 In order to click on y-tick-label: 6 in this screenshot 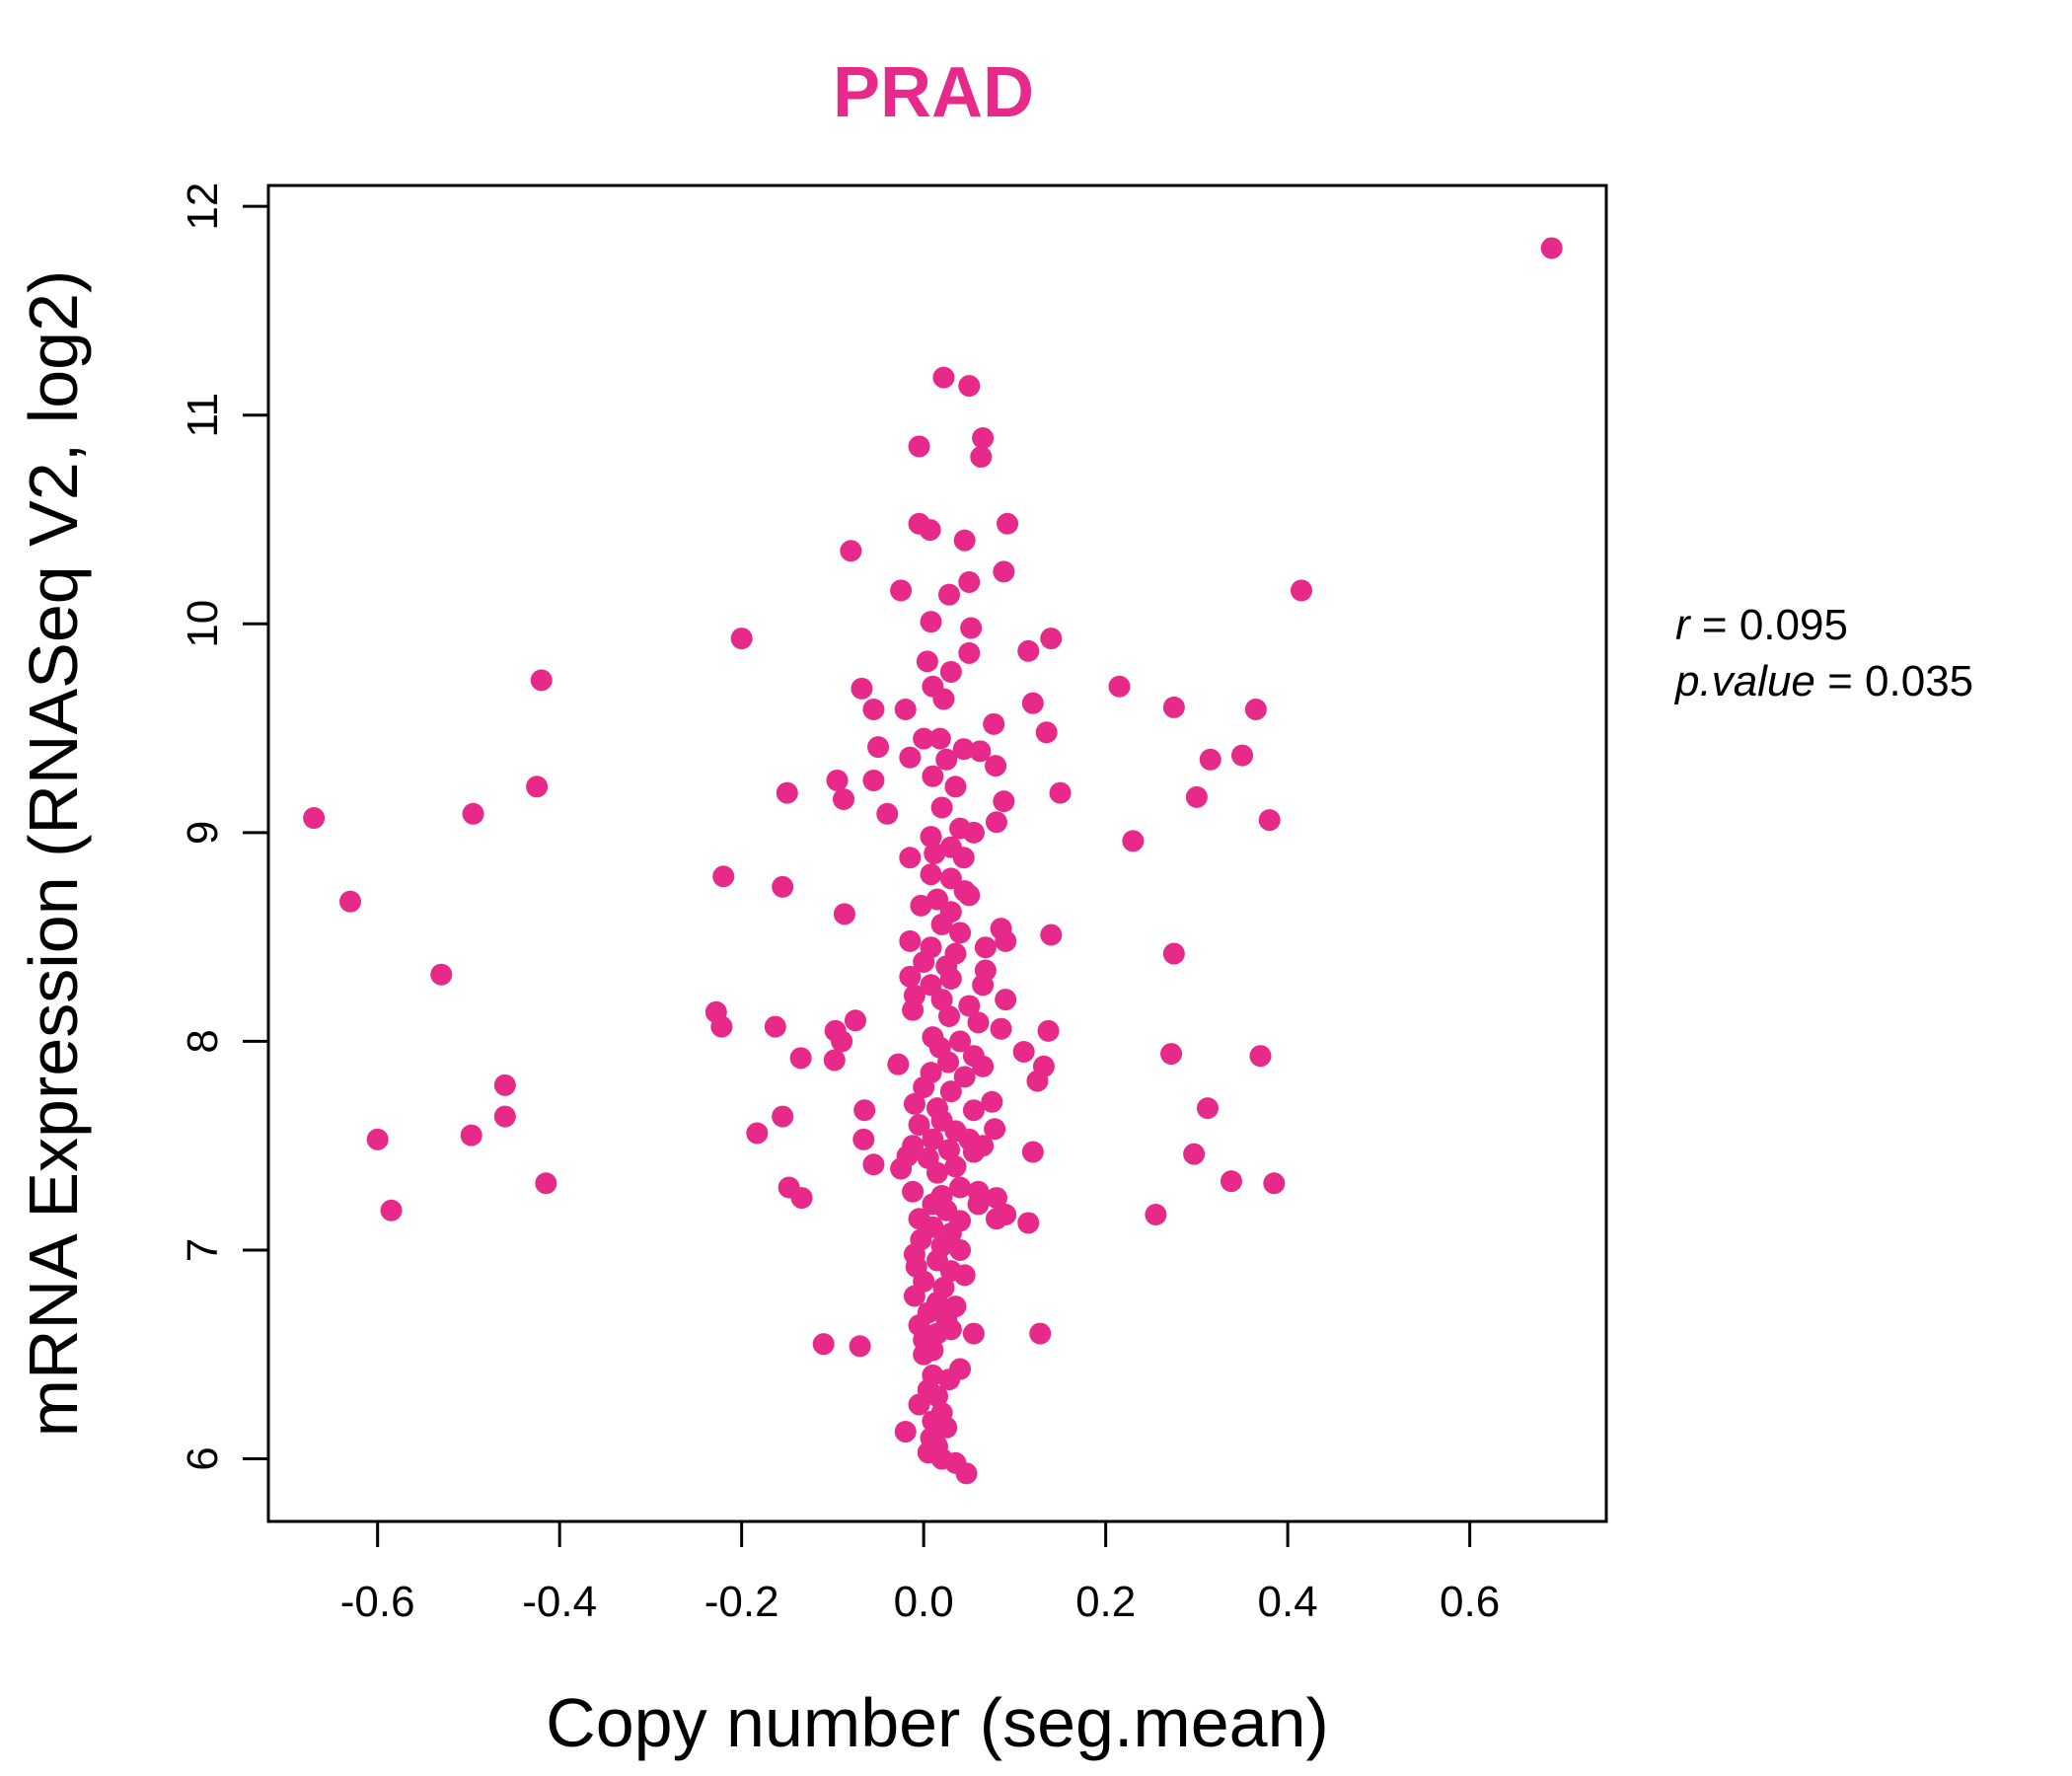, I will do `click(203, 1458)`.